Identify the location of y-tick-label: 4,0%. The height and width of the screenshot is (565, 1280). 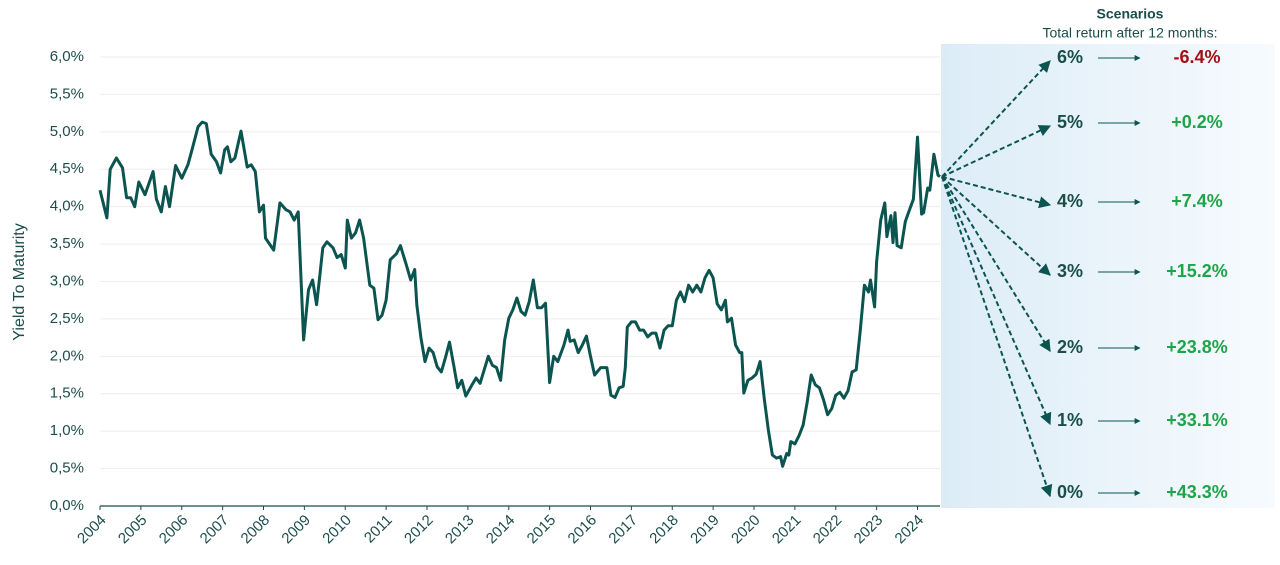
(67, 206).